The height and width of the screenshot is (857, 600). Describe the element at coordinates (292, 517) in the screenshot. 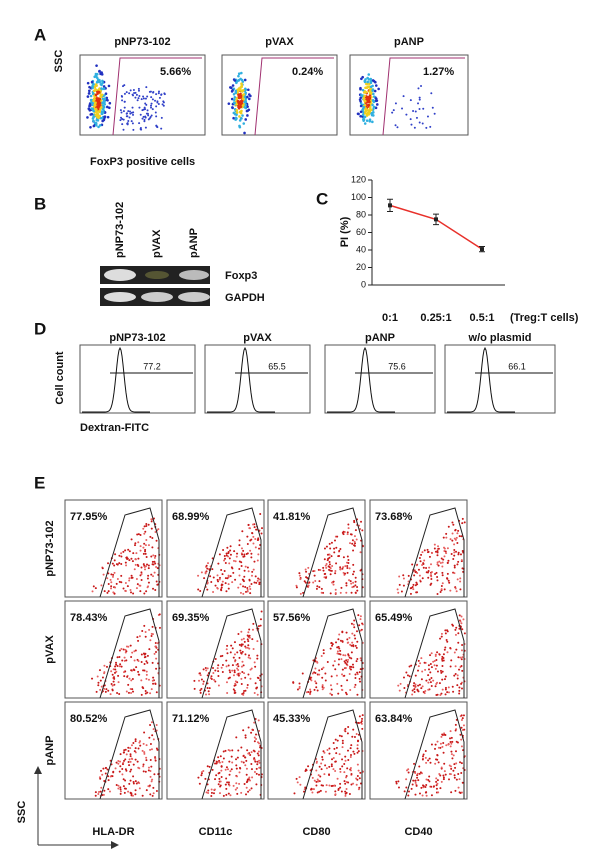

I see `gate-percentage: 41.81%` at that location.